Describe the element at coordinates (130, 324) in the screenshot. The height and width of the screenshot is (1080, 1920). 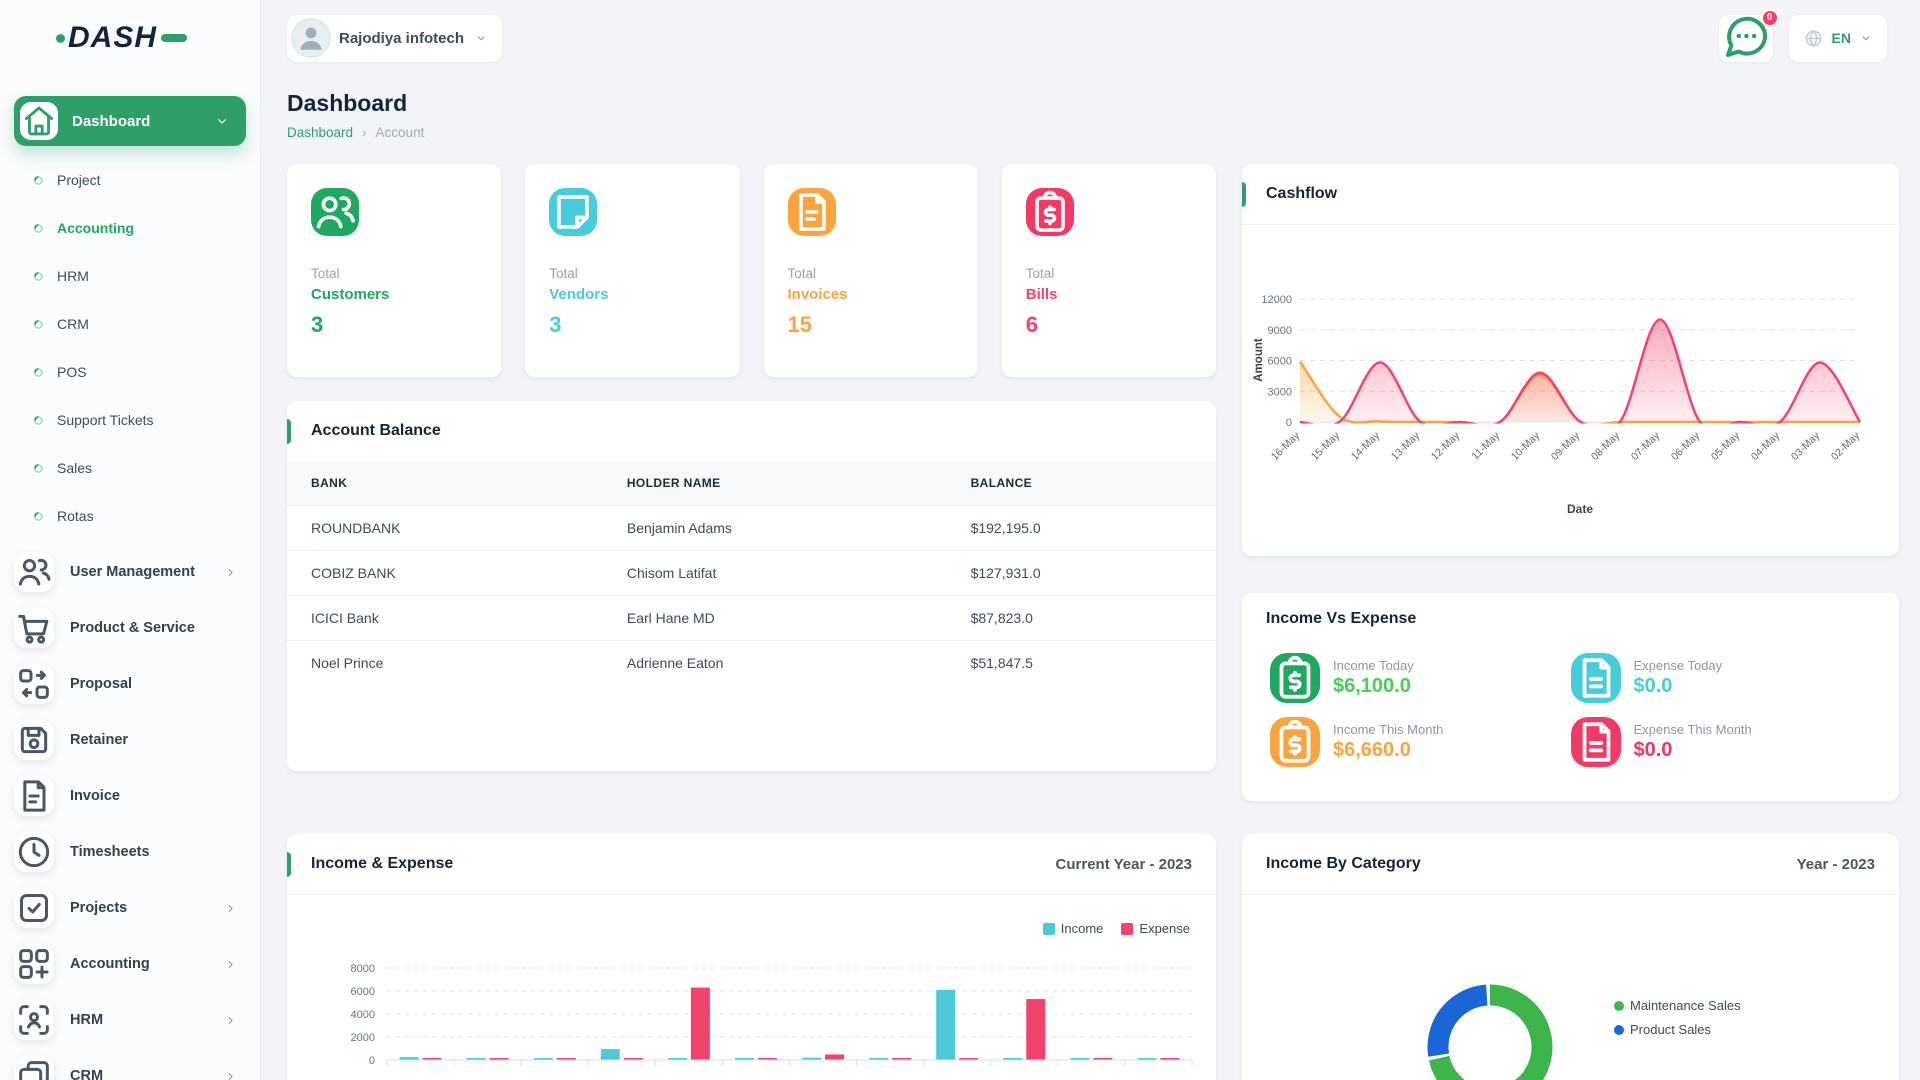
I see `sidebar-subitem-crm: CRM` at that location.